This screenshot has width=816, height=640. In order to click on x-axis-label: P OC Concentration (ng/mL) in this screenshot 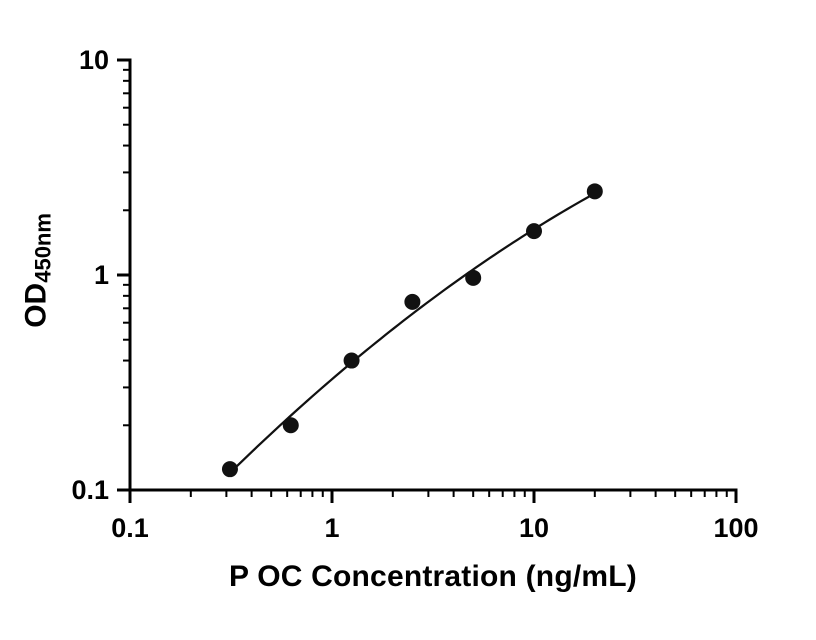, I will do `click(433, 576)`.